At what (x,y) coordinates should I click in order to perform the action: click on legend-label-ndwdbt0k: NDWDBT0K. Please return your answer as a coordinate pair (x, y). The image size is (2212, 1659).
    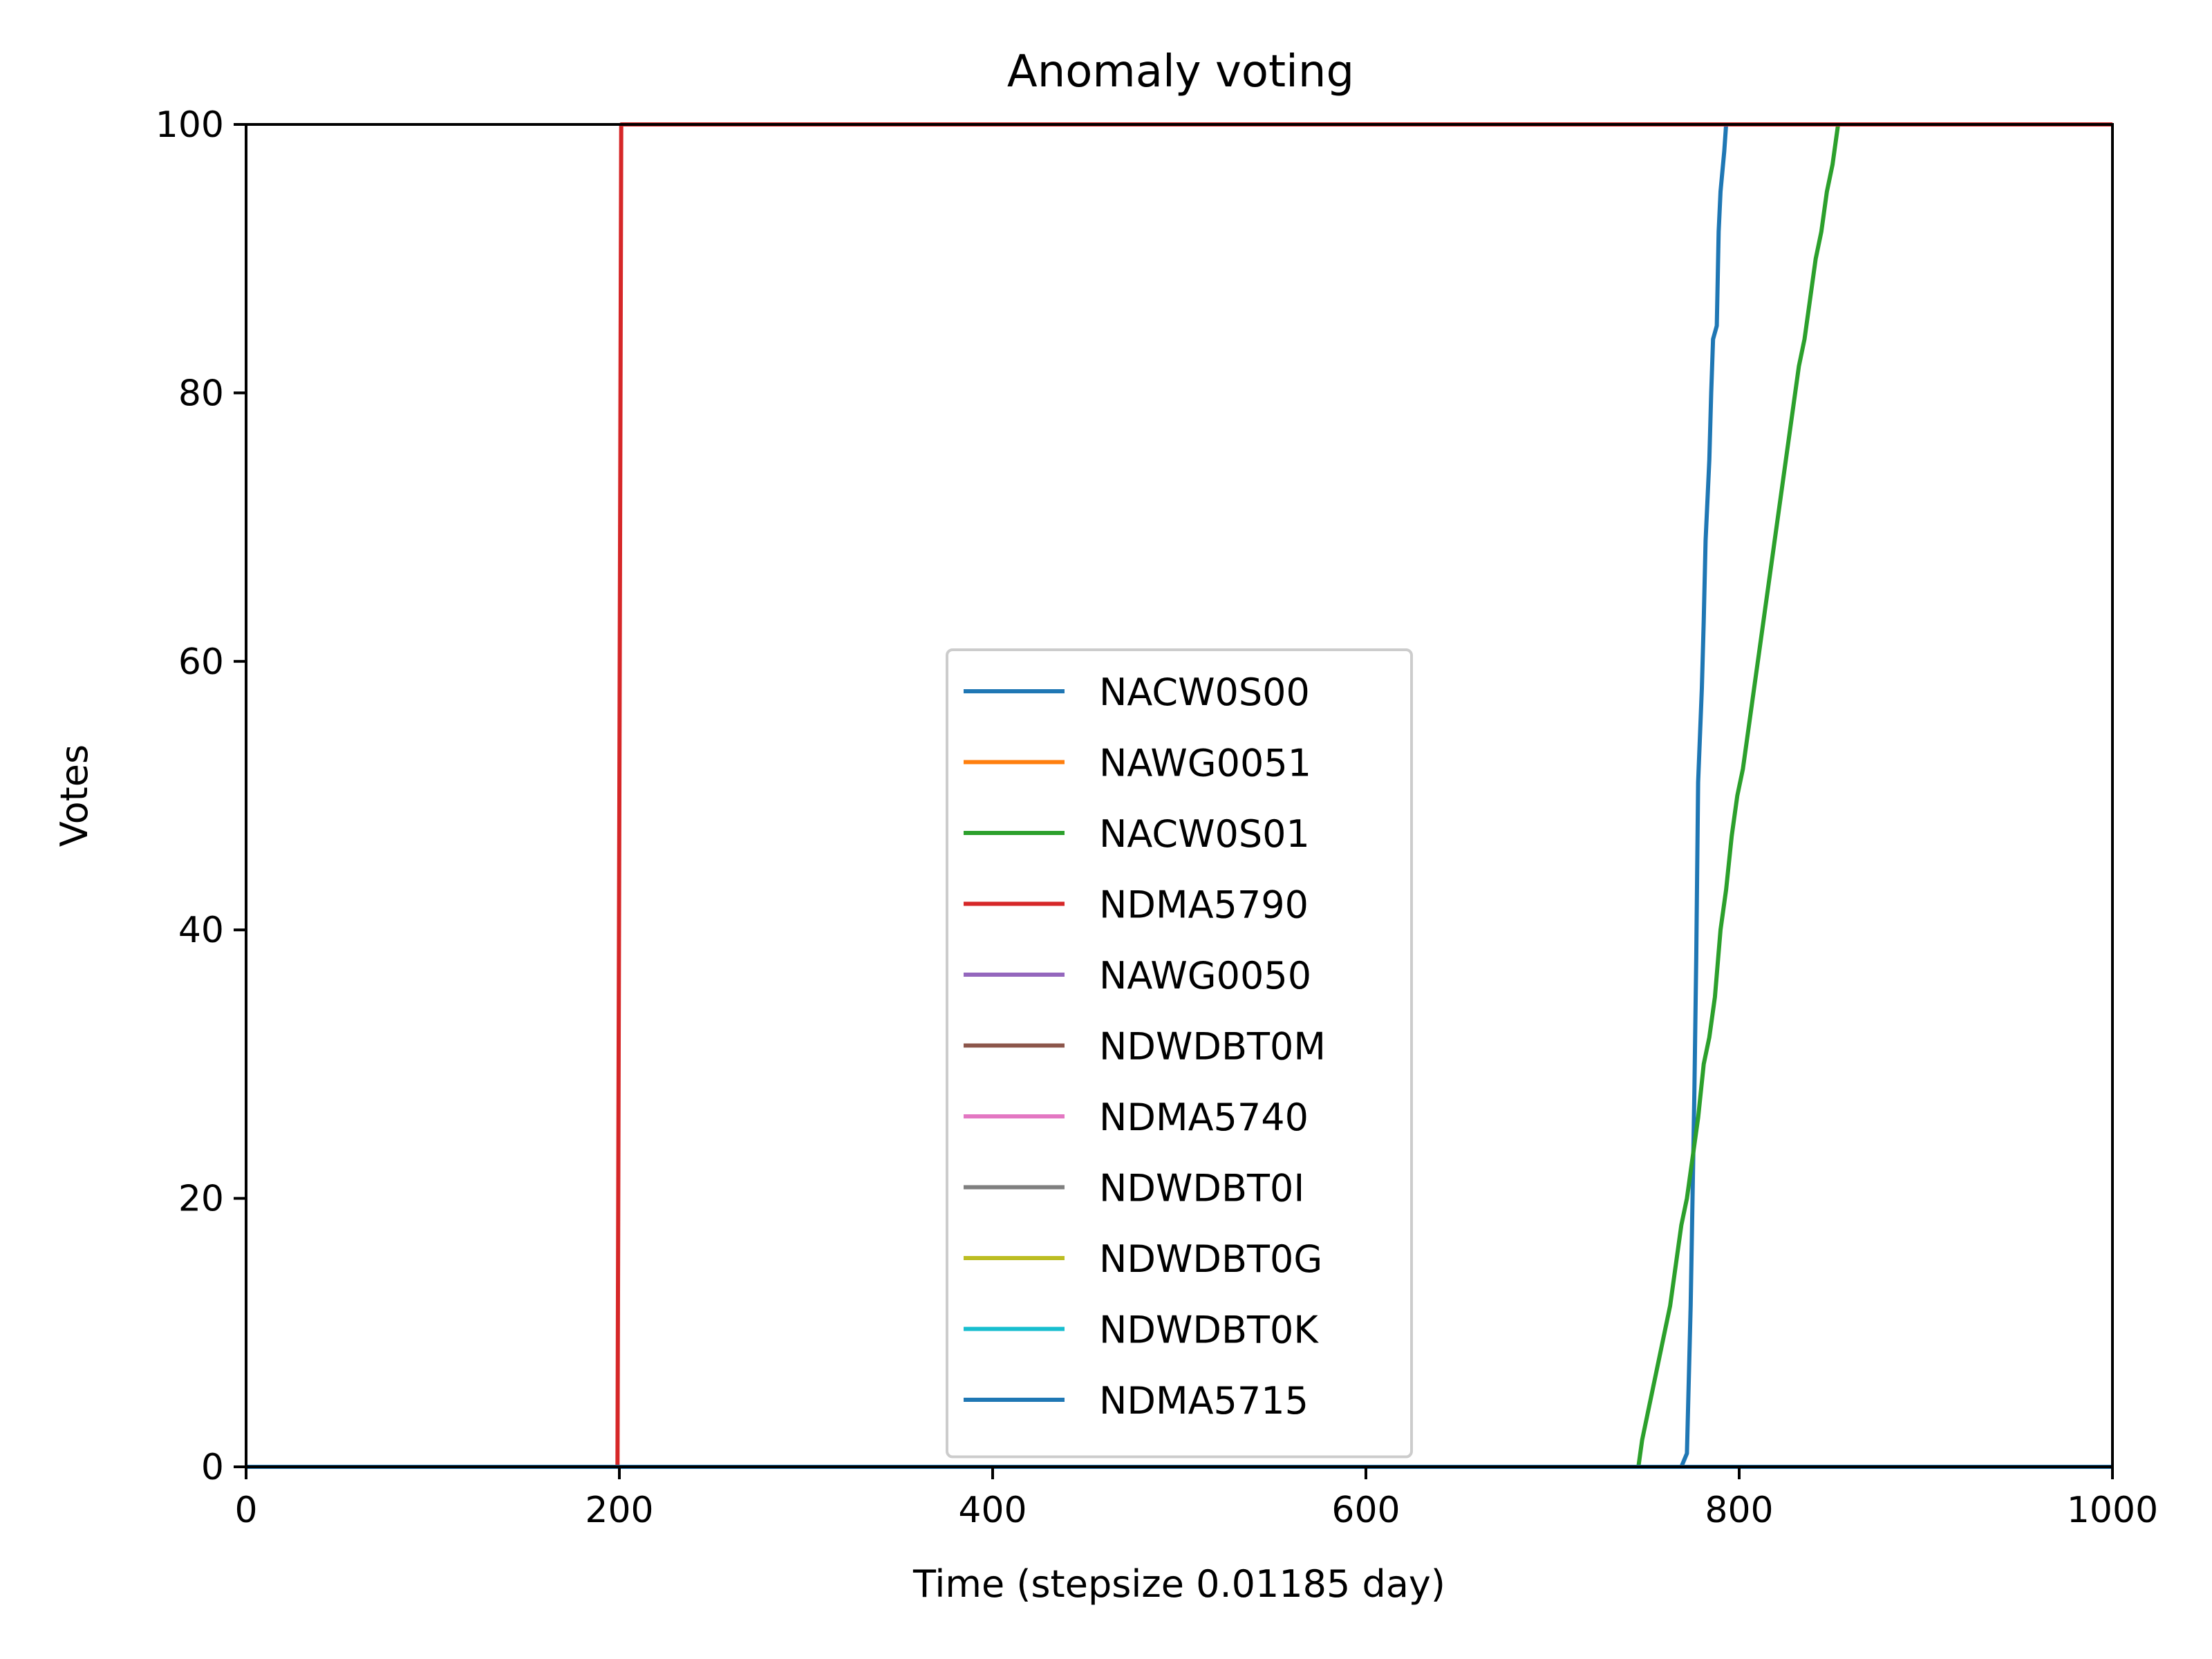
    Looking at the image, I should click on (1209, 1330).